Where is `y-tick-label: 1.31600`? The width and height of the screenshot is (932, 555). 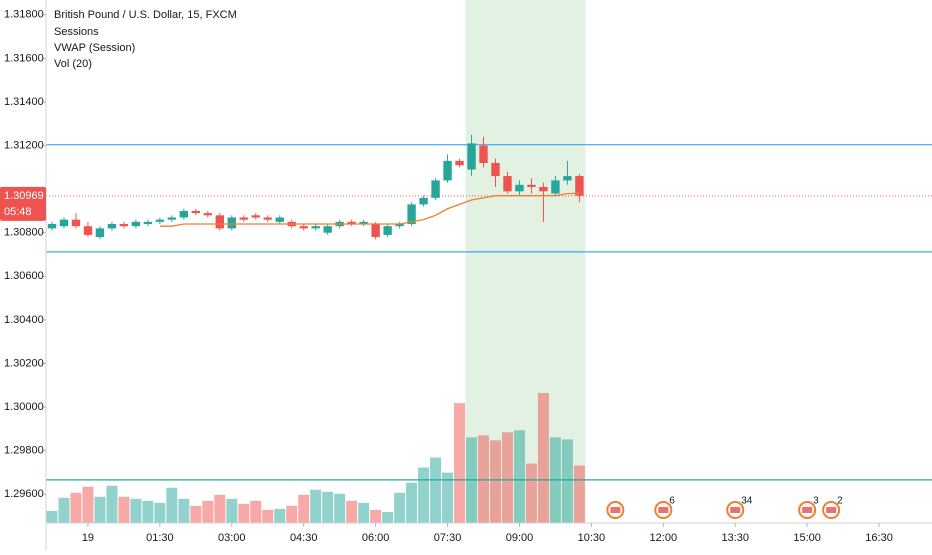 y-tick-label: 1.31600 is located at coordinates (24, 58).